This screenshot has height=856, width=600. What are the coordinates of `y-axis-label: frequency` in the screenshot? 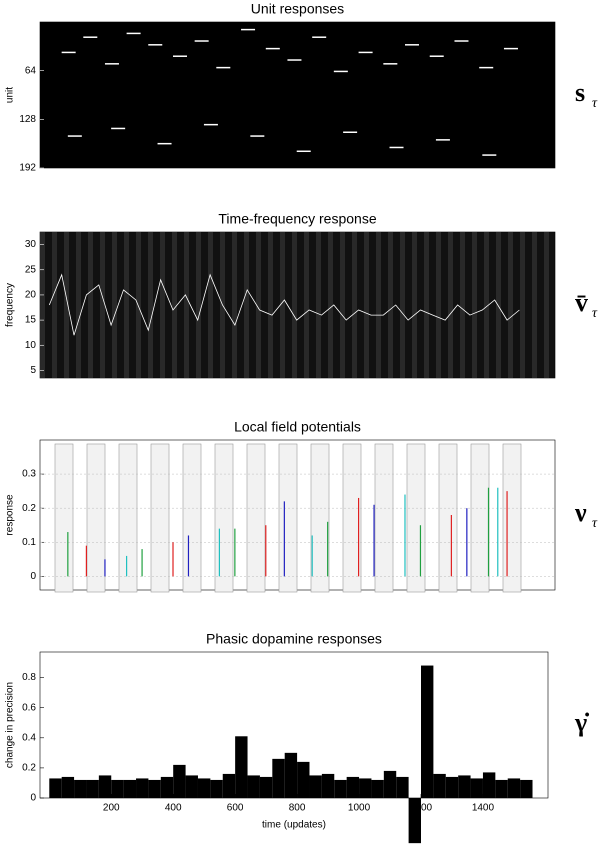 It's located at (10, 305).